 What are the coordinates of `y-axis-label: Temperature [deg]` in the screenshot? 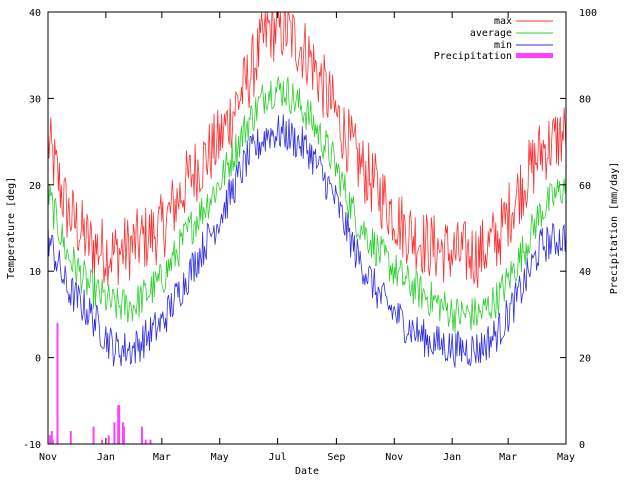 It's located at (11, 228).